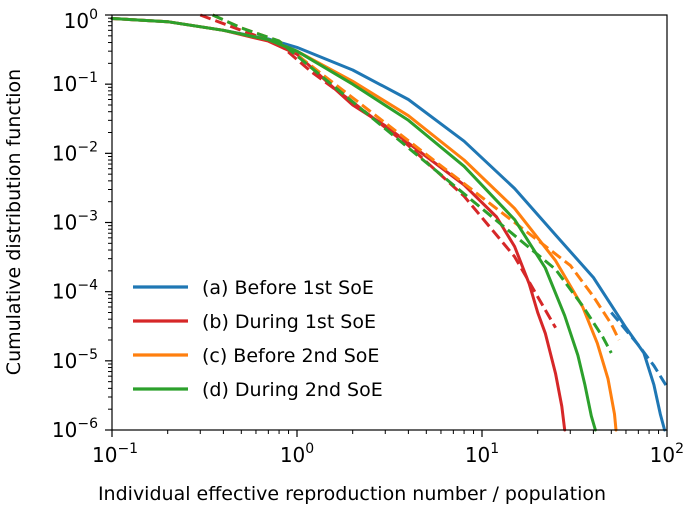 This screenshot has height=510, width=685. What do you see at coordinates (639, 349) in the screenshot?
I see `series-line-a-before-1st-soe-fit` at bounding box center [639, 349].